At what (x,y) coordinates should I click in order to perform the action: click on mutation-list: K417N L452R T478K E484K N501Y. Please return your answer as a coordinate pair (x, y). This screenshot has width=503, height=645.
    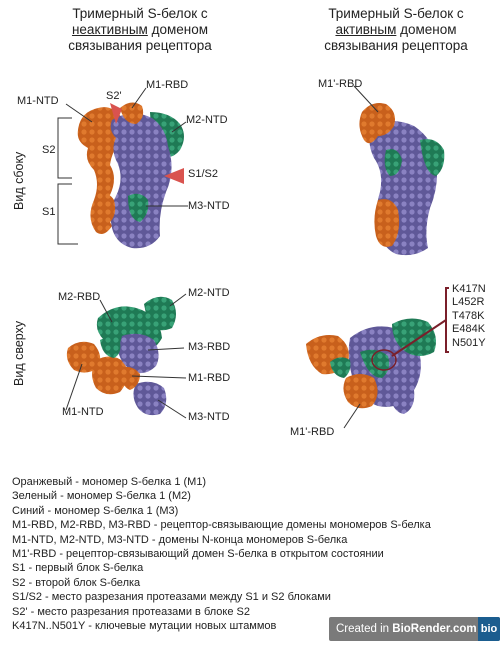
    Looking at the image, I should click on (469, 316).